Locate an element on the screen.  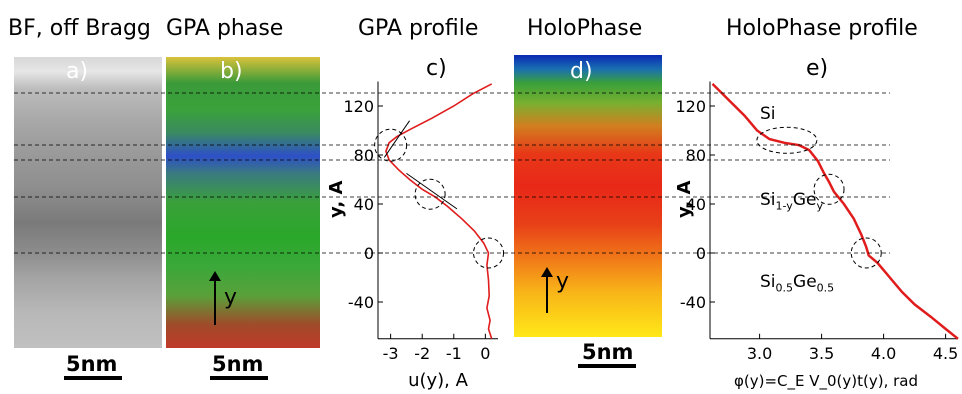
scale-bar-b is located at coordinates (239, 378).